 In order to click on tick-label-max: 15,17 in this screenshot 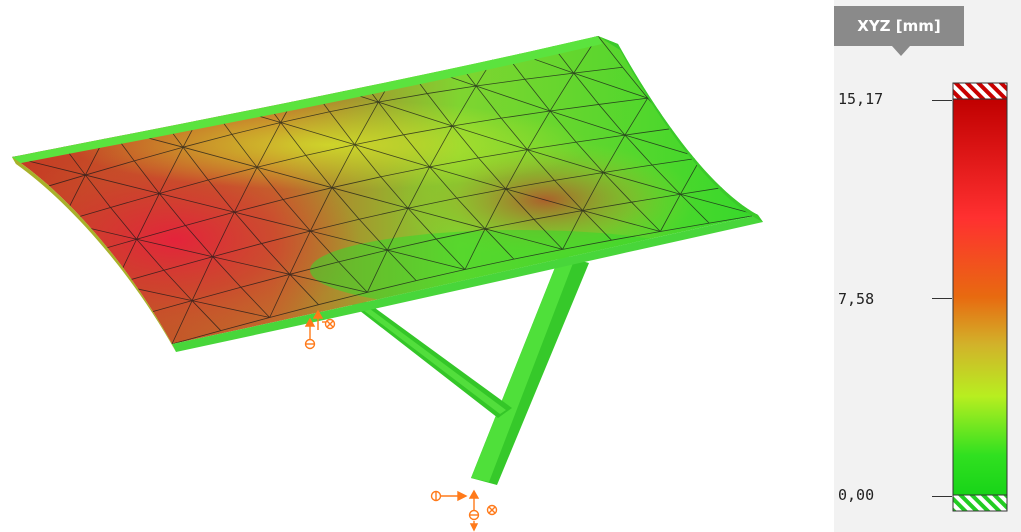, I will do `click(861, 99)`.